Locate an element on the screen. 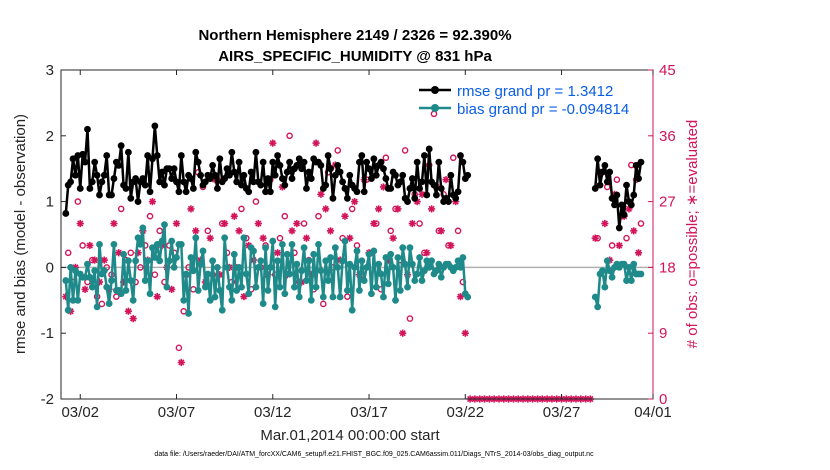 The width and height of the screenshot is (830, 470). legend-label-bias: bias grand pr = -0.094814 is located at coordinates (543, 109).